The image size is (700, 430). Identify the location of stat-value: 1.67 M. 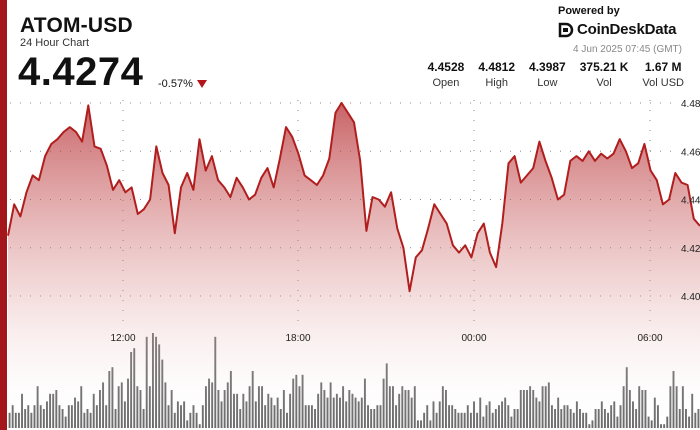
(663, 67).